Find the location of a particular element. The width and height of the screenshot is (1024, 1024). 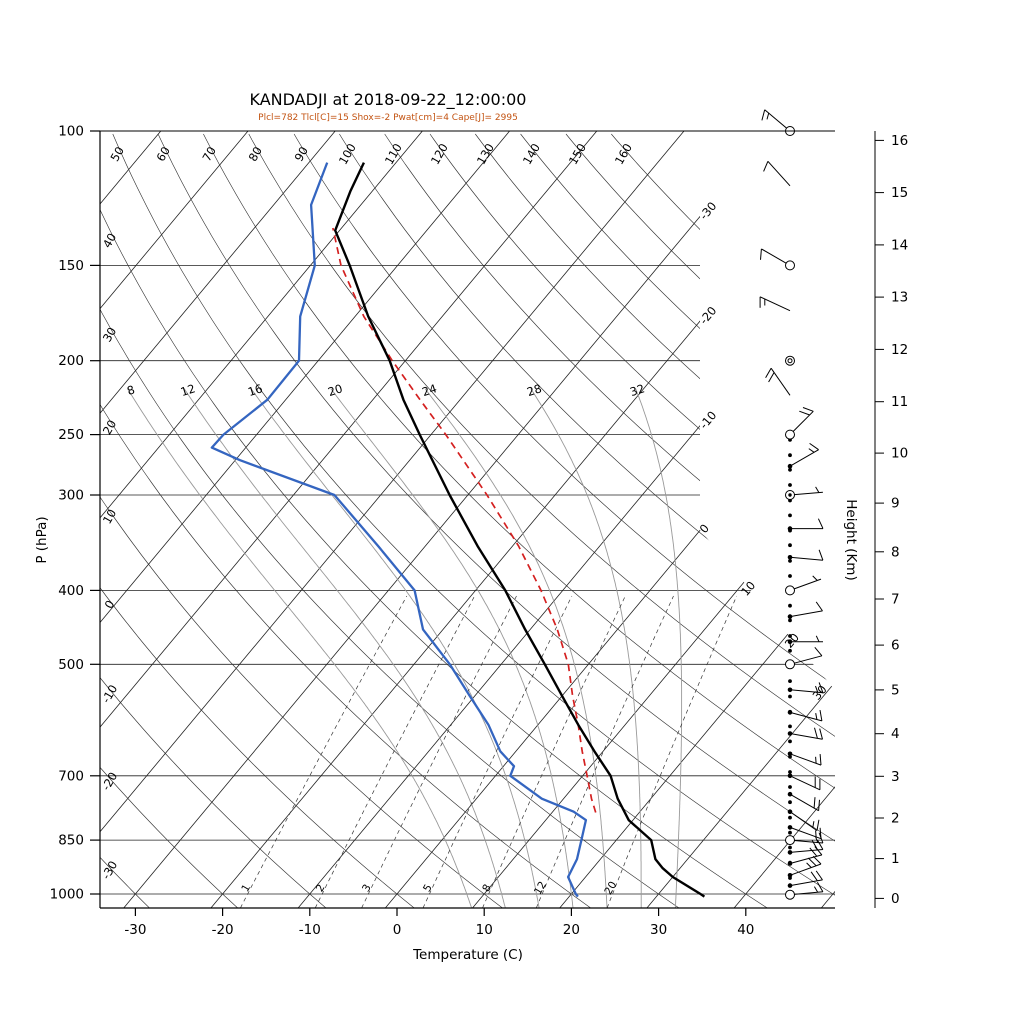

svg-text: 15 is located at coordinates (899, 193).